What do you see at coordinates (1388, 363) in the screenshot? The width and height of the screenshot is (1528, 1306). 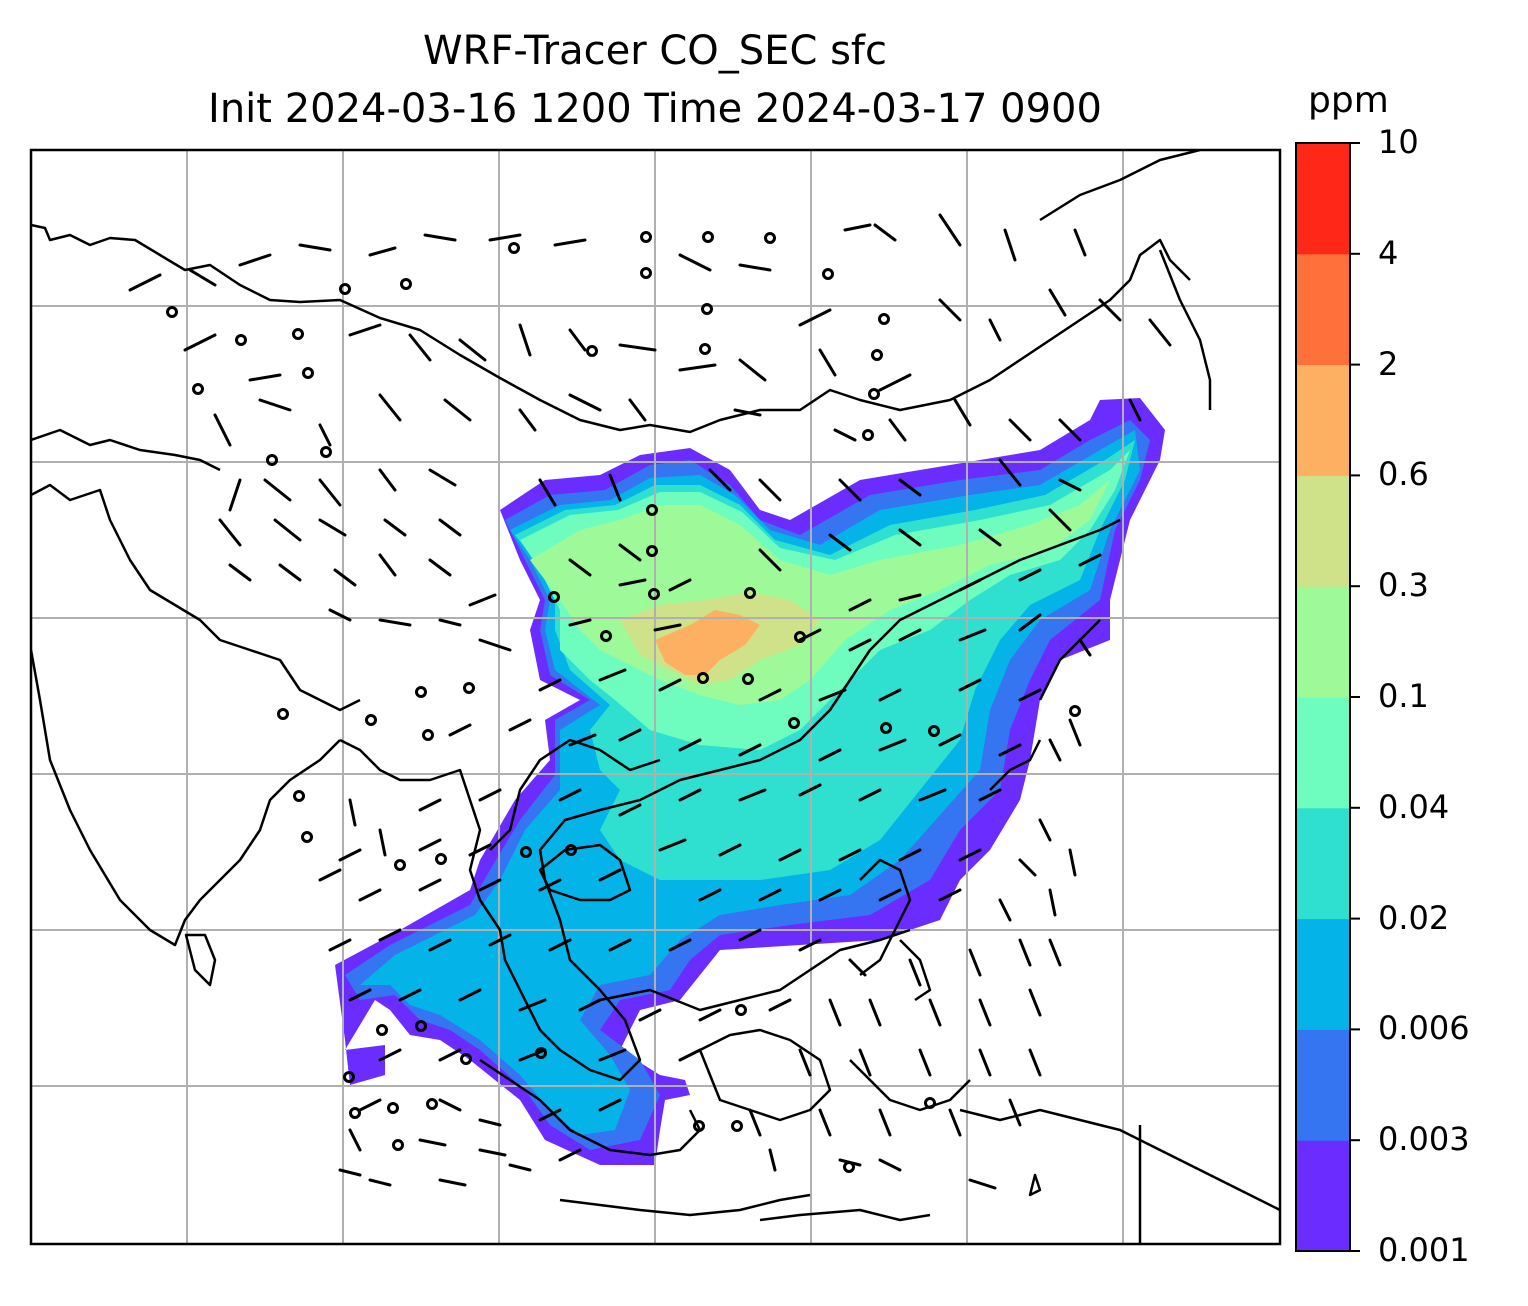 I see `colorbar-tick-label: 2` at bounding box center [1388, 363].